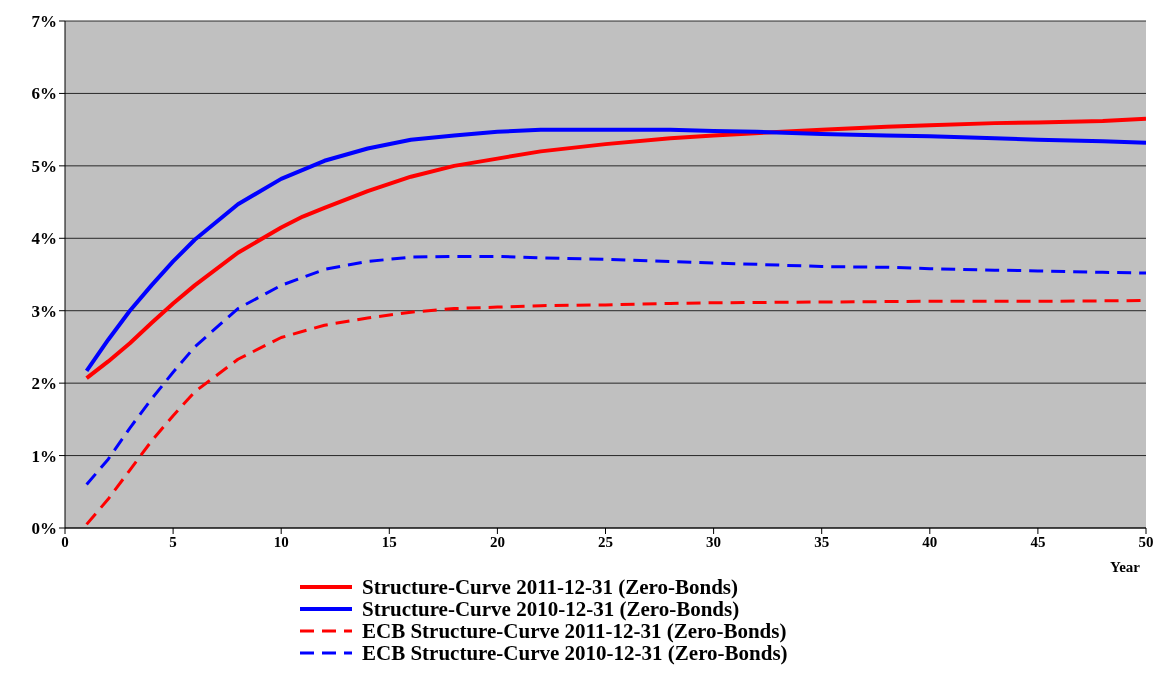  Describe the element at coordinates (44, 311) in the screenshot. I see `y-tick-label: 3%` at that location.